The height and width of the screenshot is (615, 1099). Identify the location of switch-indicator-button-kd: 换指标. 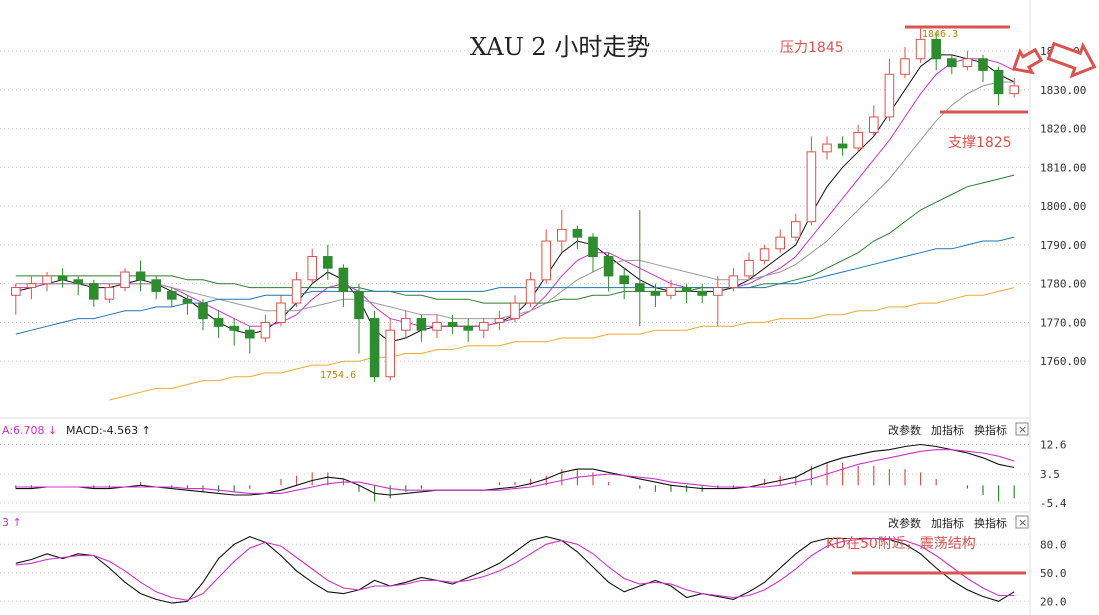
(990, 523).